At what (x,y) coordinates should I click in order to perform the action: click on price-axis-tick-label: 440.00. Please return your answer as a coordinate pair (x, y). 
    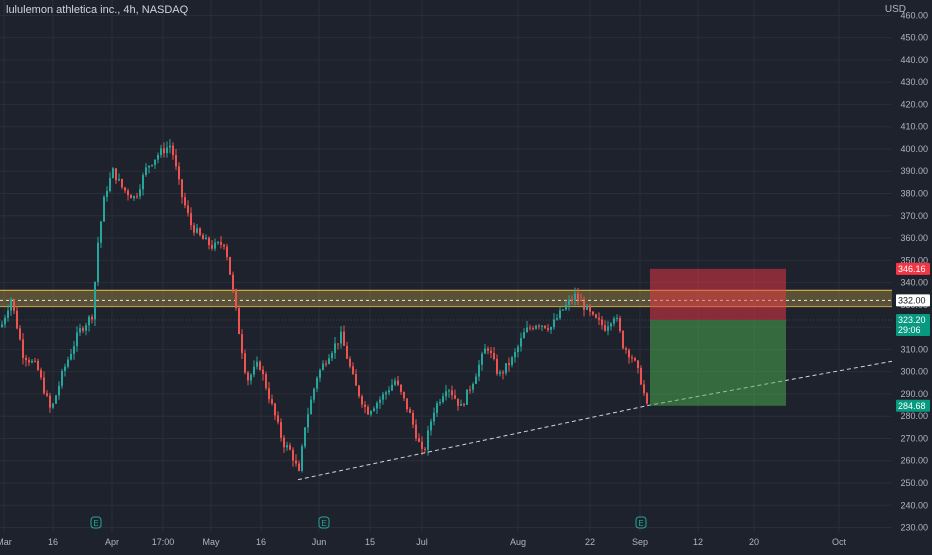
    Looking at the image, I should click on (914, 60).